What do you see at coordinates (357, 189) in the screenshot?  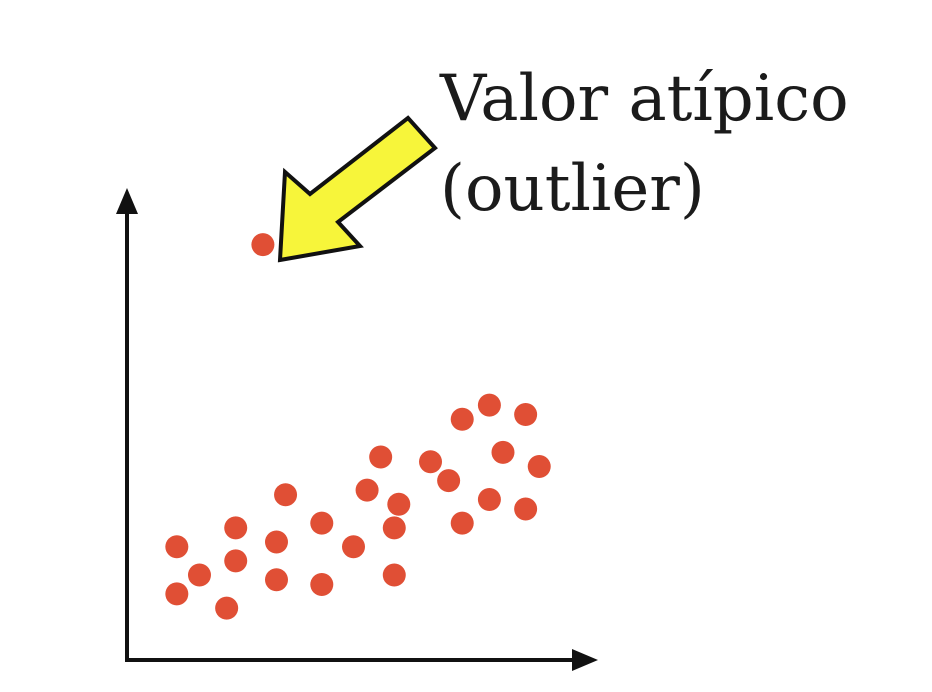 I see `annotation-arrow-icon` at bounding box center [357, 189].